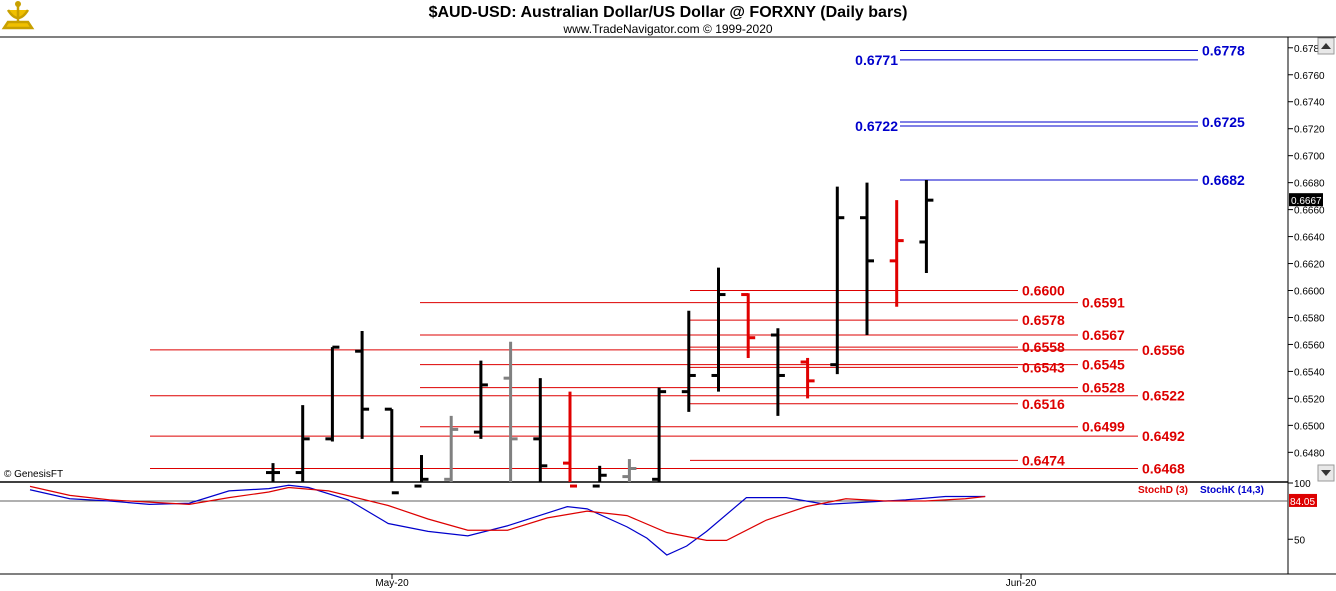  What do you see at coordinates (1163, 469) in the screenshot?
I see `fib-level-label-red: 0.6468` at bounding box center [1163, 469].